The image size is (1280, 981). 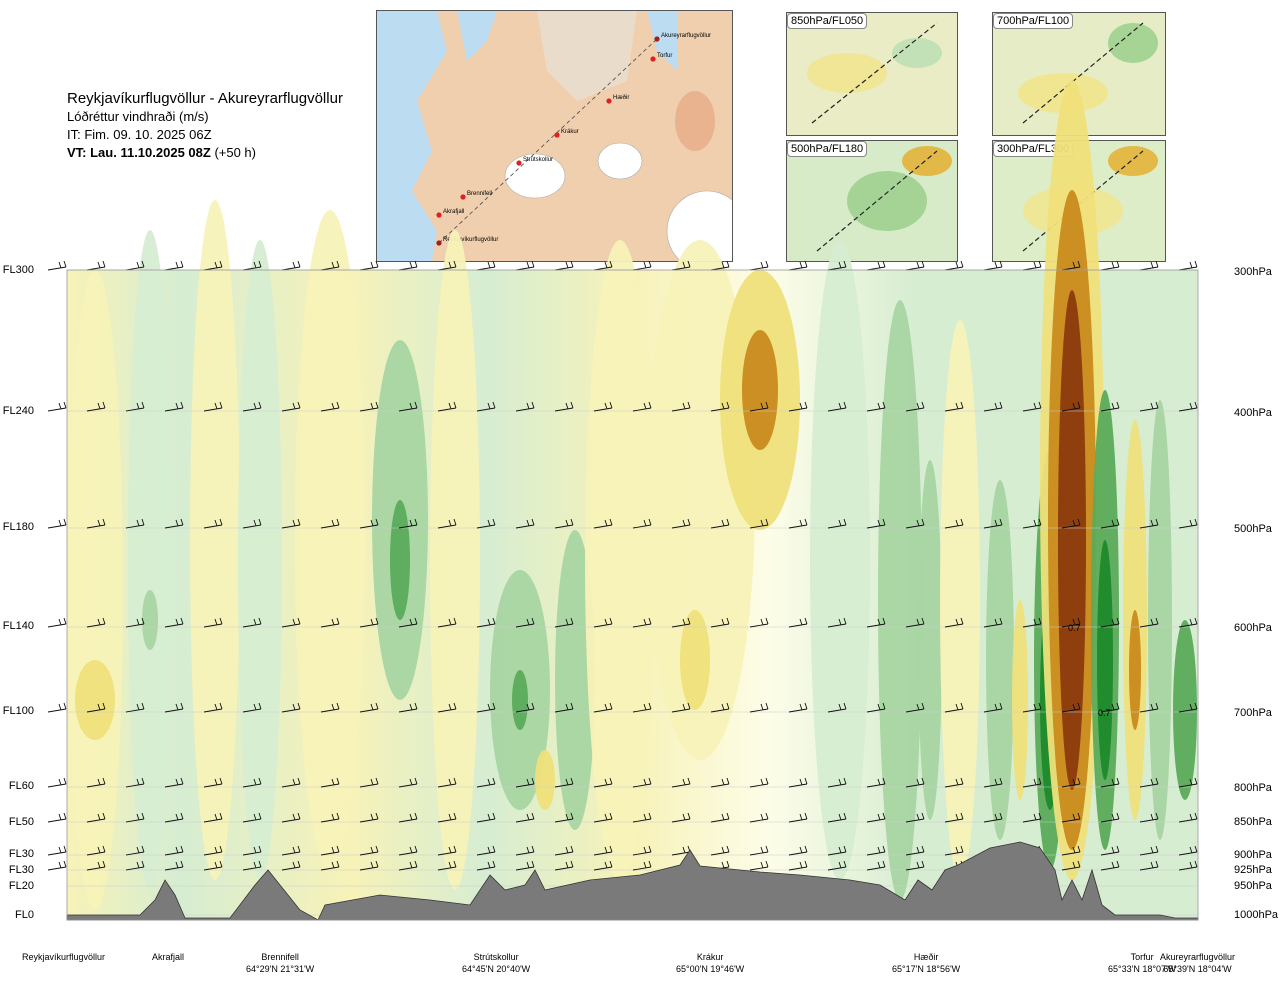 I want to click on panel-500-label: 500hPa/FL180, so click(x=827, y=149).